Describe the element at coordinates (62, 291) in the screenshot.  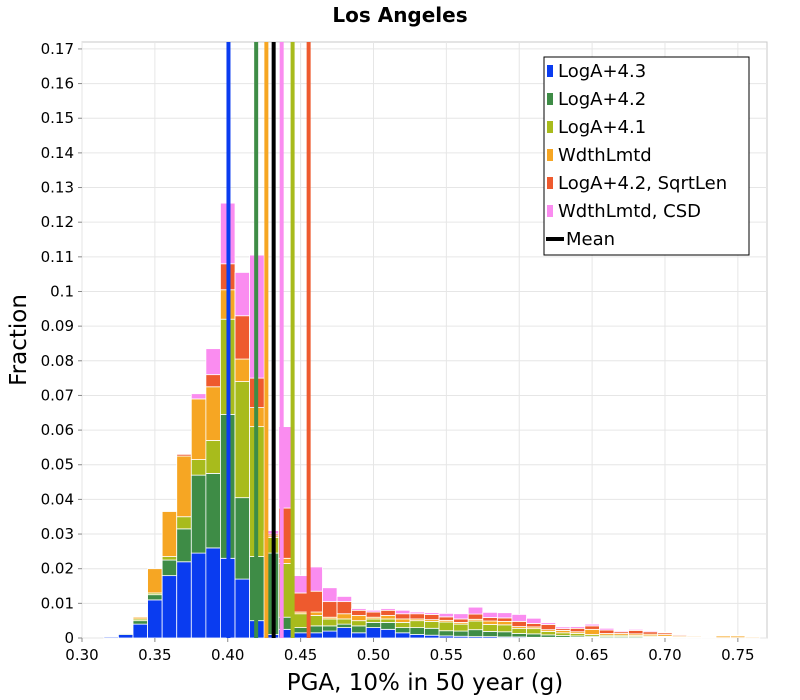
I see `y-tick-label: 0.1` at that location.